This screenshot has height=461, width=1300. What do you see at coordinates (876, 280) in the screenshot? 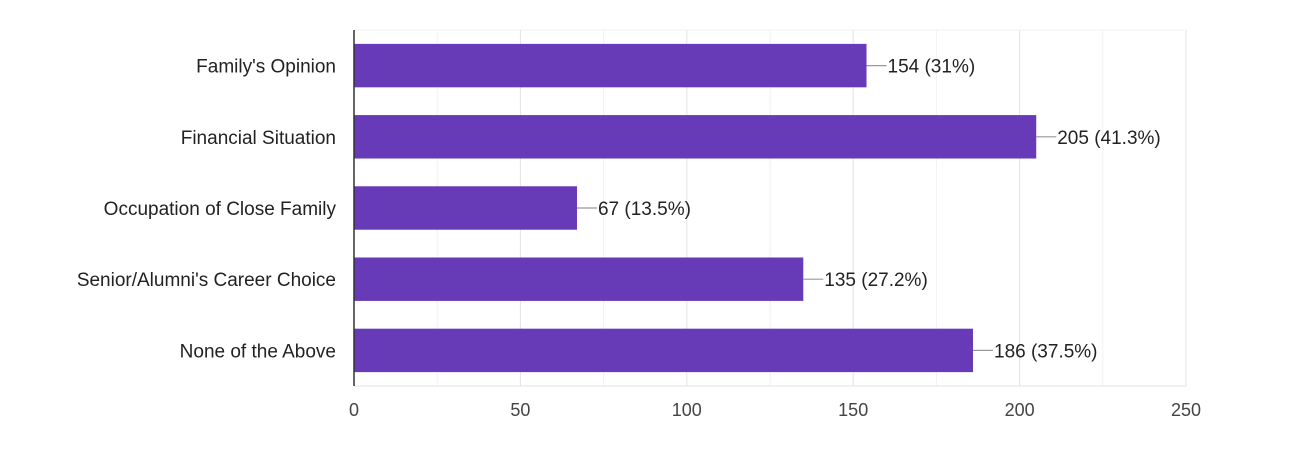
I see `data-label: 135 (27.2%)` at bounding box center [876, 280].